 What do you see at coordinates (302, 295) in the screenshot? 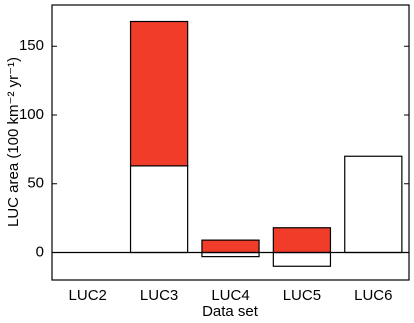
I see `x-tick-label: LUC5` at bounding box center [302, 295].